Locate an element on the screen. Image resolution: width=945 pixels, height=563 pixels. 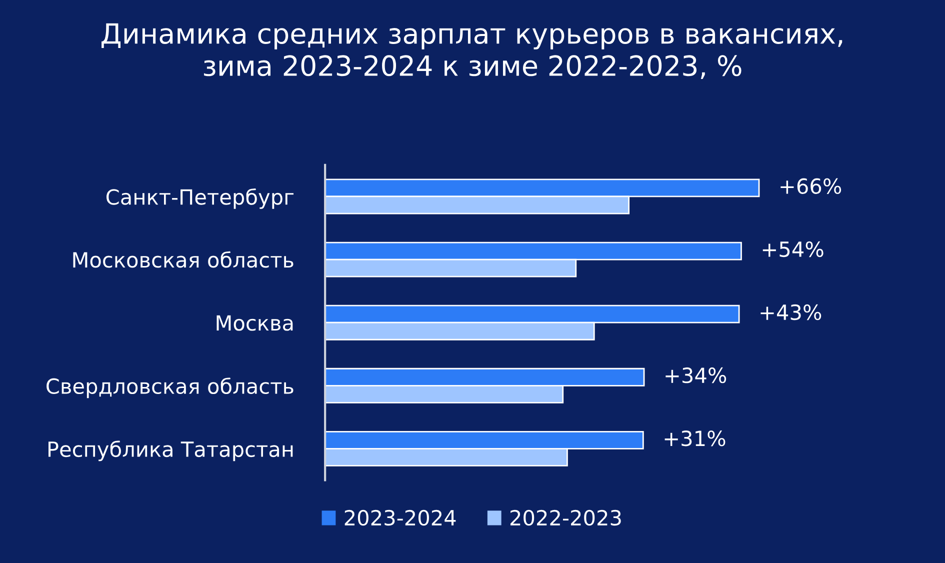
legend-label: 2022-2023 is located at coordinates (565, 518).